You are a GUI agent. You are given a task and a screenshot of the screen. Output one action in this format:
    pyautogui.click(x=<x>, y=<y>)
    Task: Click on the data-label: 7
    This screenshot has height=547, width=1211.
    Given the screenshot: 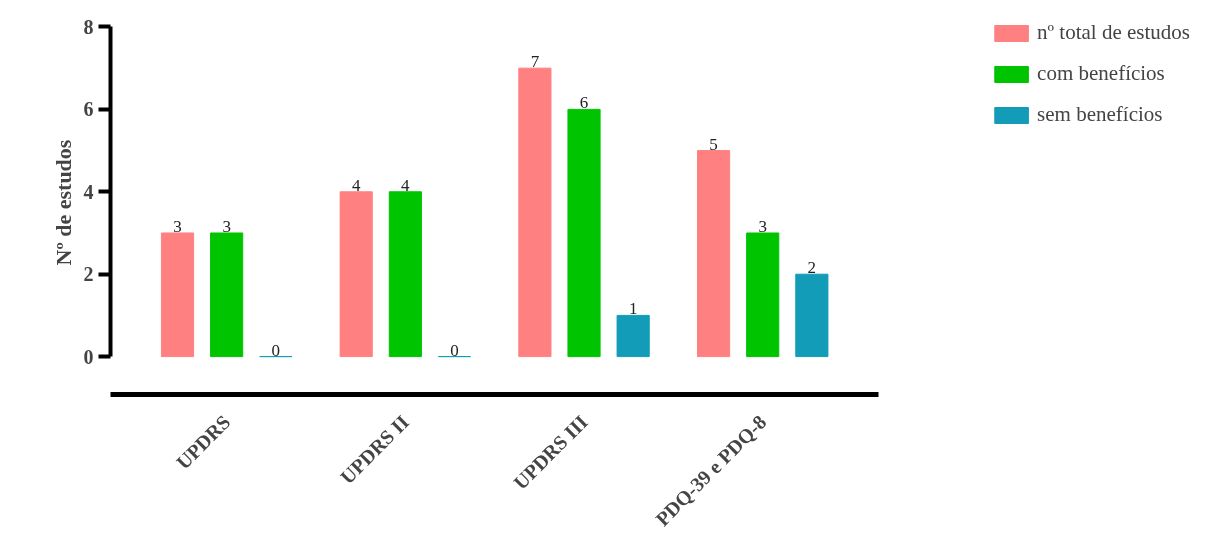 What is the action you would take?
    pyautogui.click(x=535, y=62)
    